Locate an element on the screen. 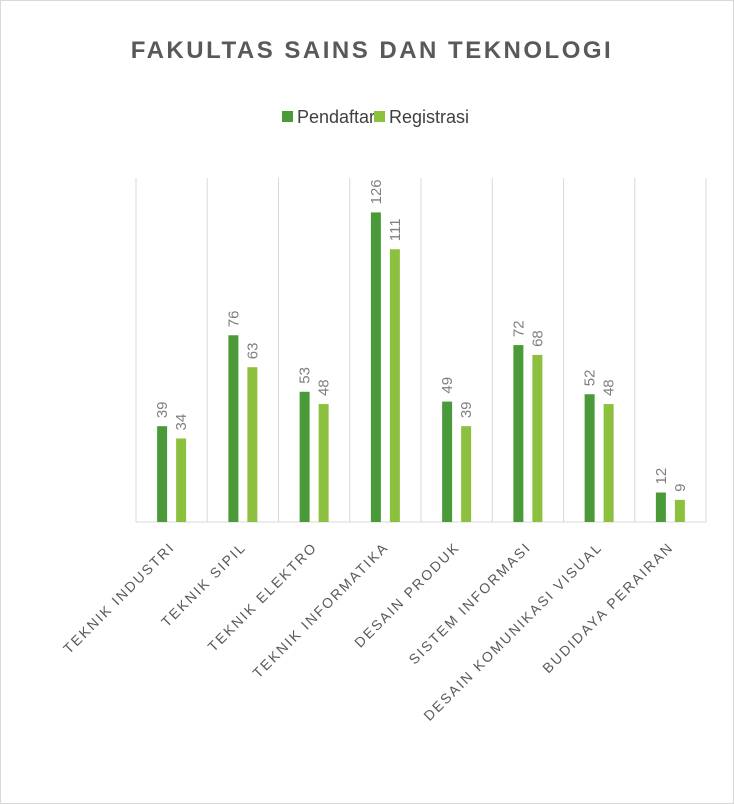 The image size is (734, 804). chart-title: FAKULTAS SAINS DAN TEKNOLOGI is located at coordinates (372, 50).